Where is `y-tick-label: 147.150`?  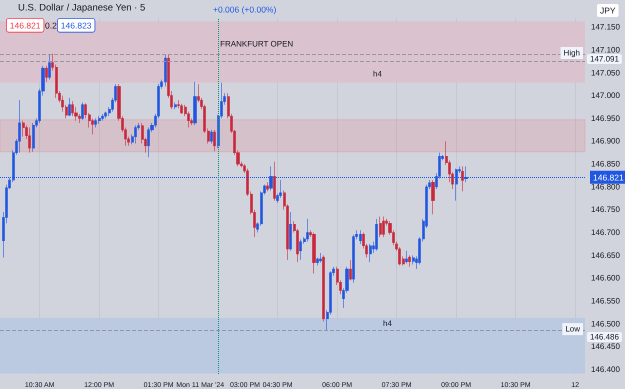 y-tick-label: 147.150 is located at coordinates (605, 27).